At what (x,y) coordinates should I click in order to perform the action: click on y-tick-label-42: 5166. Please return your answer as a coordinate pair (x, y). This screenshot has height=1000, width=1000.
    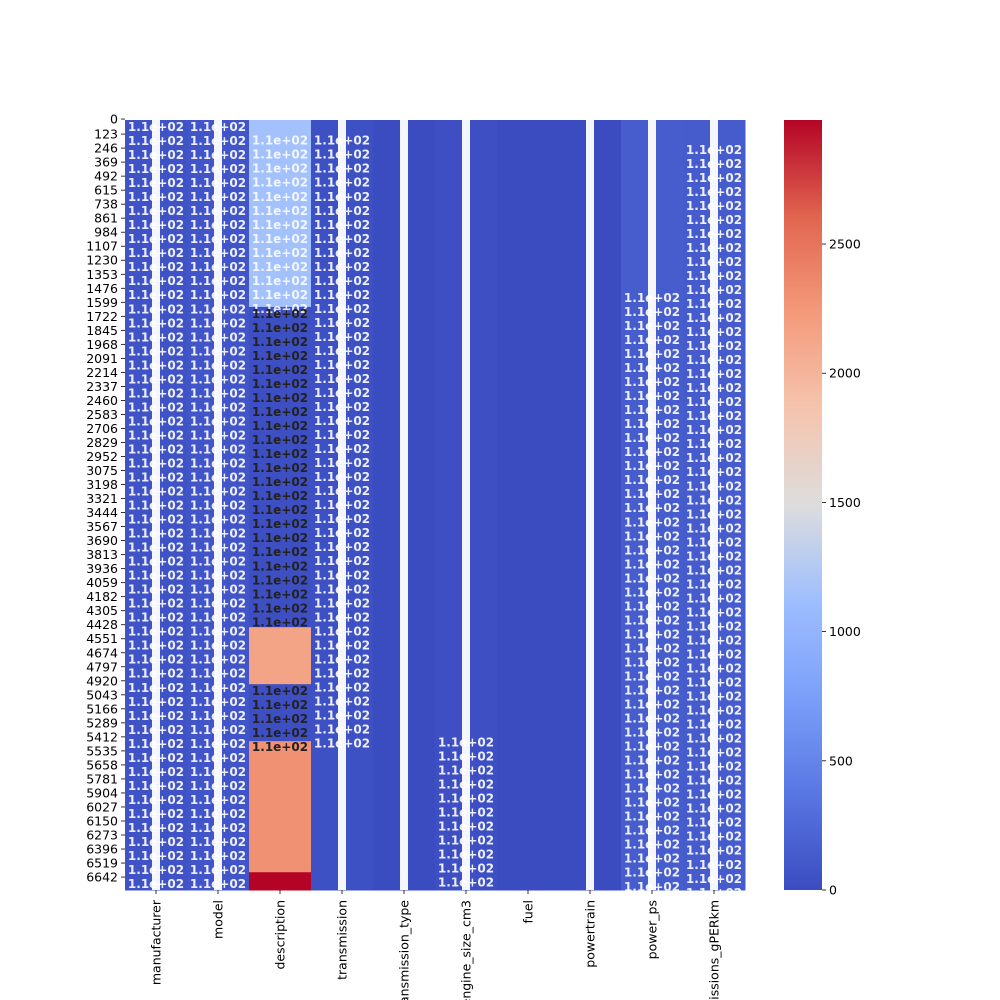
    Looking at the image, I should click on (102, 708).